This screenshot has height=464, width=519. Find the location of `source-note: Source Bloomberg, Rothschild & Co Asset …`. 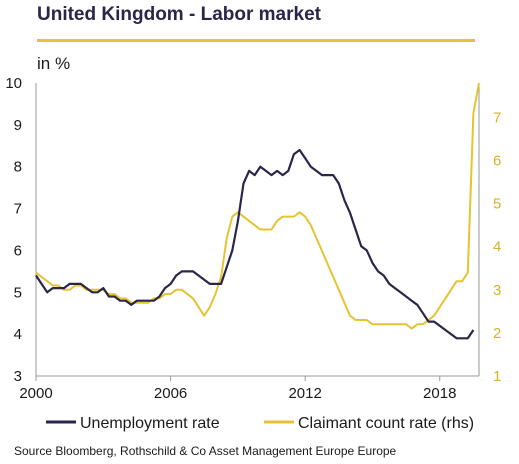

source-note: Source Bloomberg, Rothschild & Co Asset … is located at coordinates (205, 451).